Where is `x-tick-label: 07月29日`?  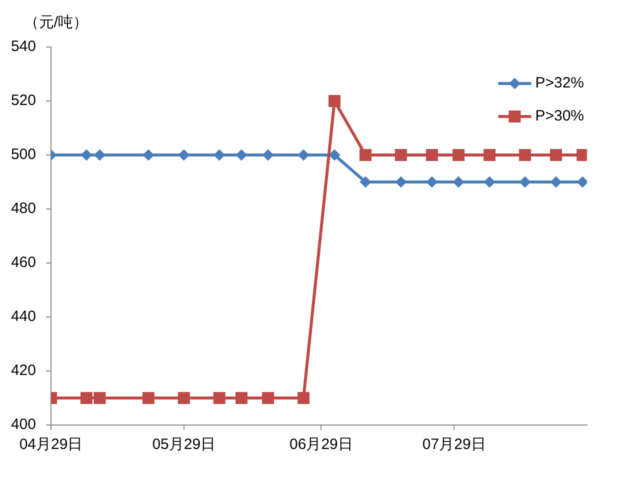 x-tick-label: 07月29日 is located at coordinates (454, 445).